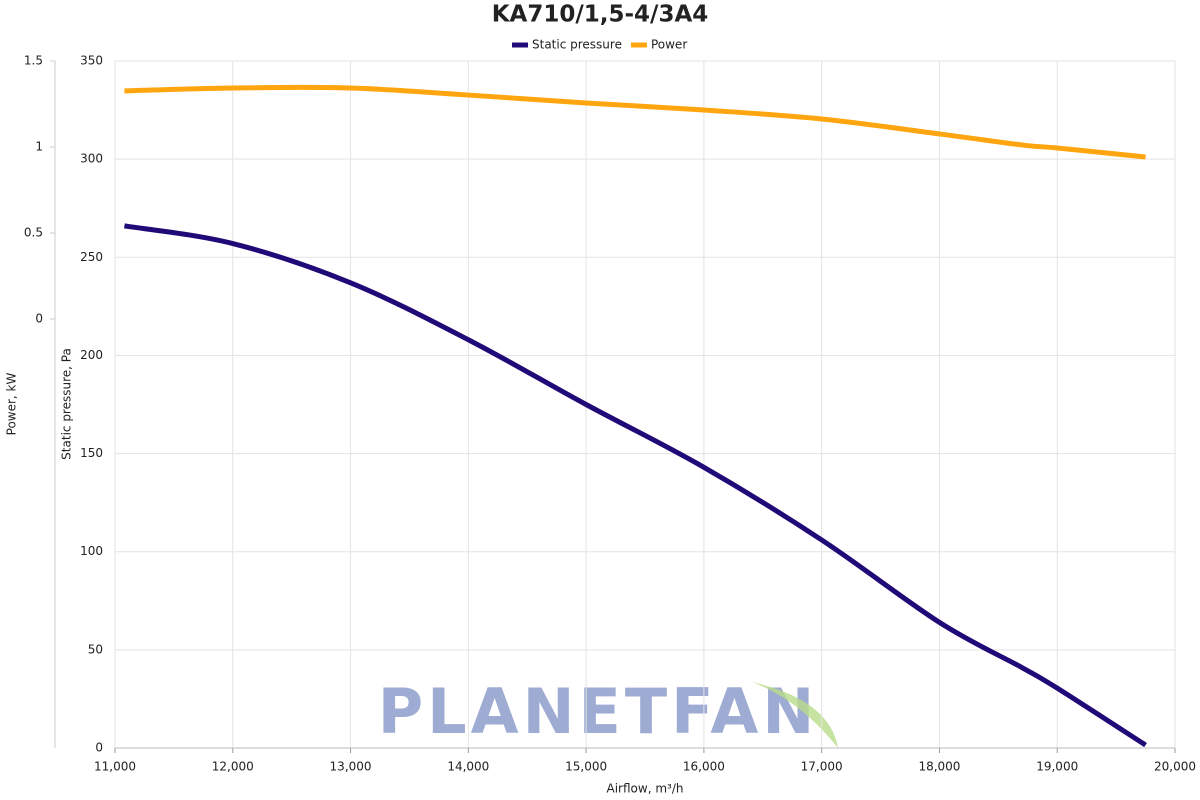 This screenshot has width=1200, height=800. I want to click on y2-axis-title: Power, kW, so click(12, 404).